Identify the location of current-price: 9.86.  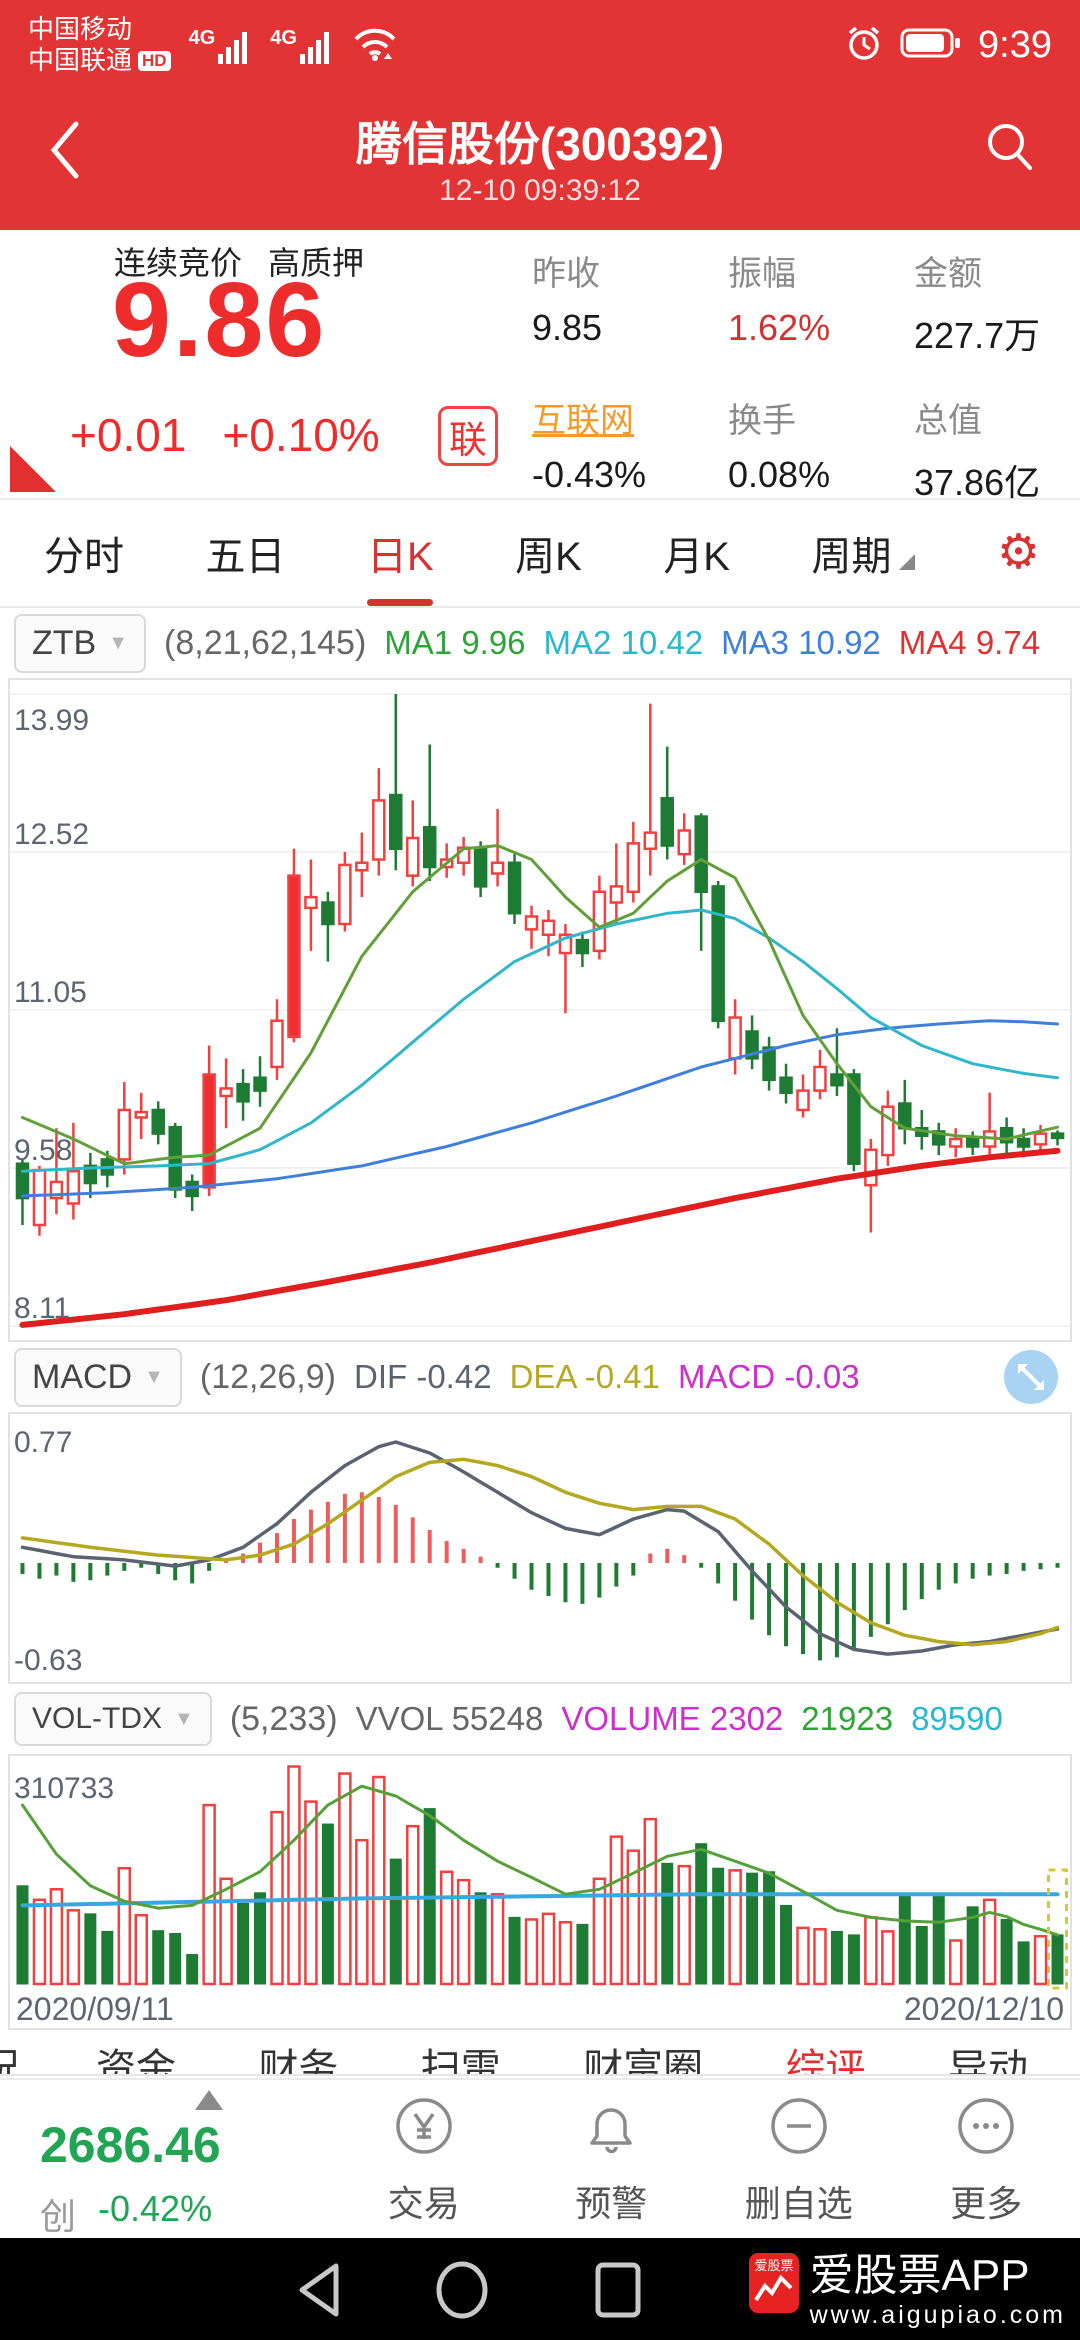
(219, 320).